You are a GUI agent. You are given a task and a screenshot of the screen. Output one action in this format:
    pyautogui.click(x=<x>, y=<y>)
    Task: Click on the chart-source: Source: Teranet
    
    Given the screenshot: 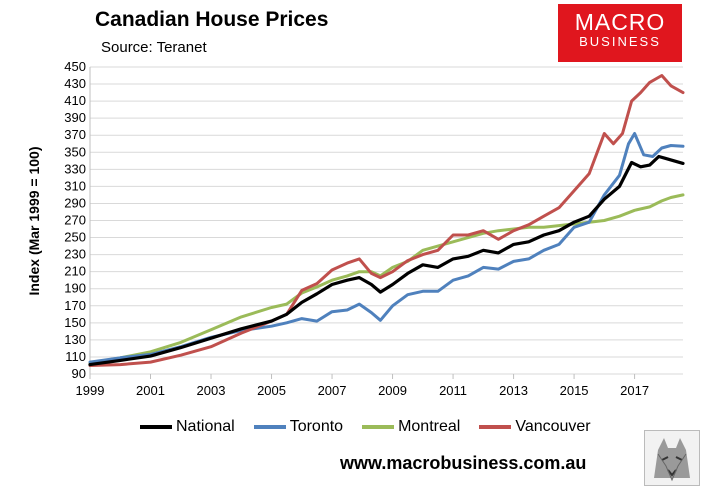 What is the action you would take?
    pyautogui.click(x=154, y=47)
    